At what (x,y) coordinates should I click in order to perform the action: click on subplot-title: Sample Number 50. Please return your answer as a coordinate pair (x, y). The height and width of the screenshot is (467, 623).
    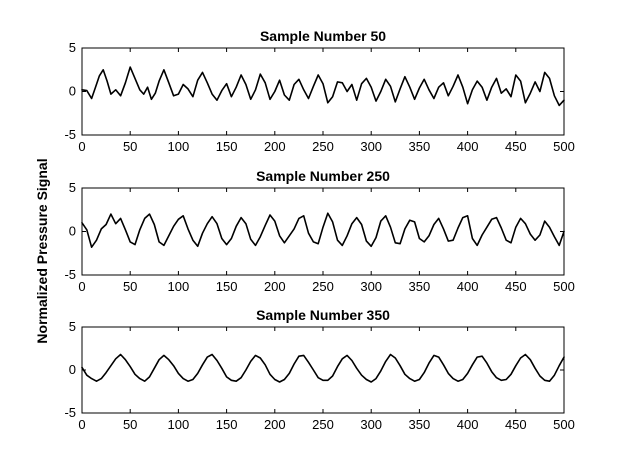
    Looking at the image, I should click on (323, 36).